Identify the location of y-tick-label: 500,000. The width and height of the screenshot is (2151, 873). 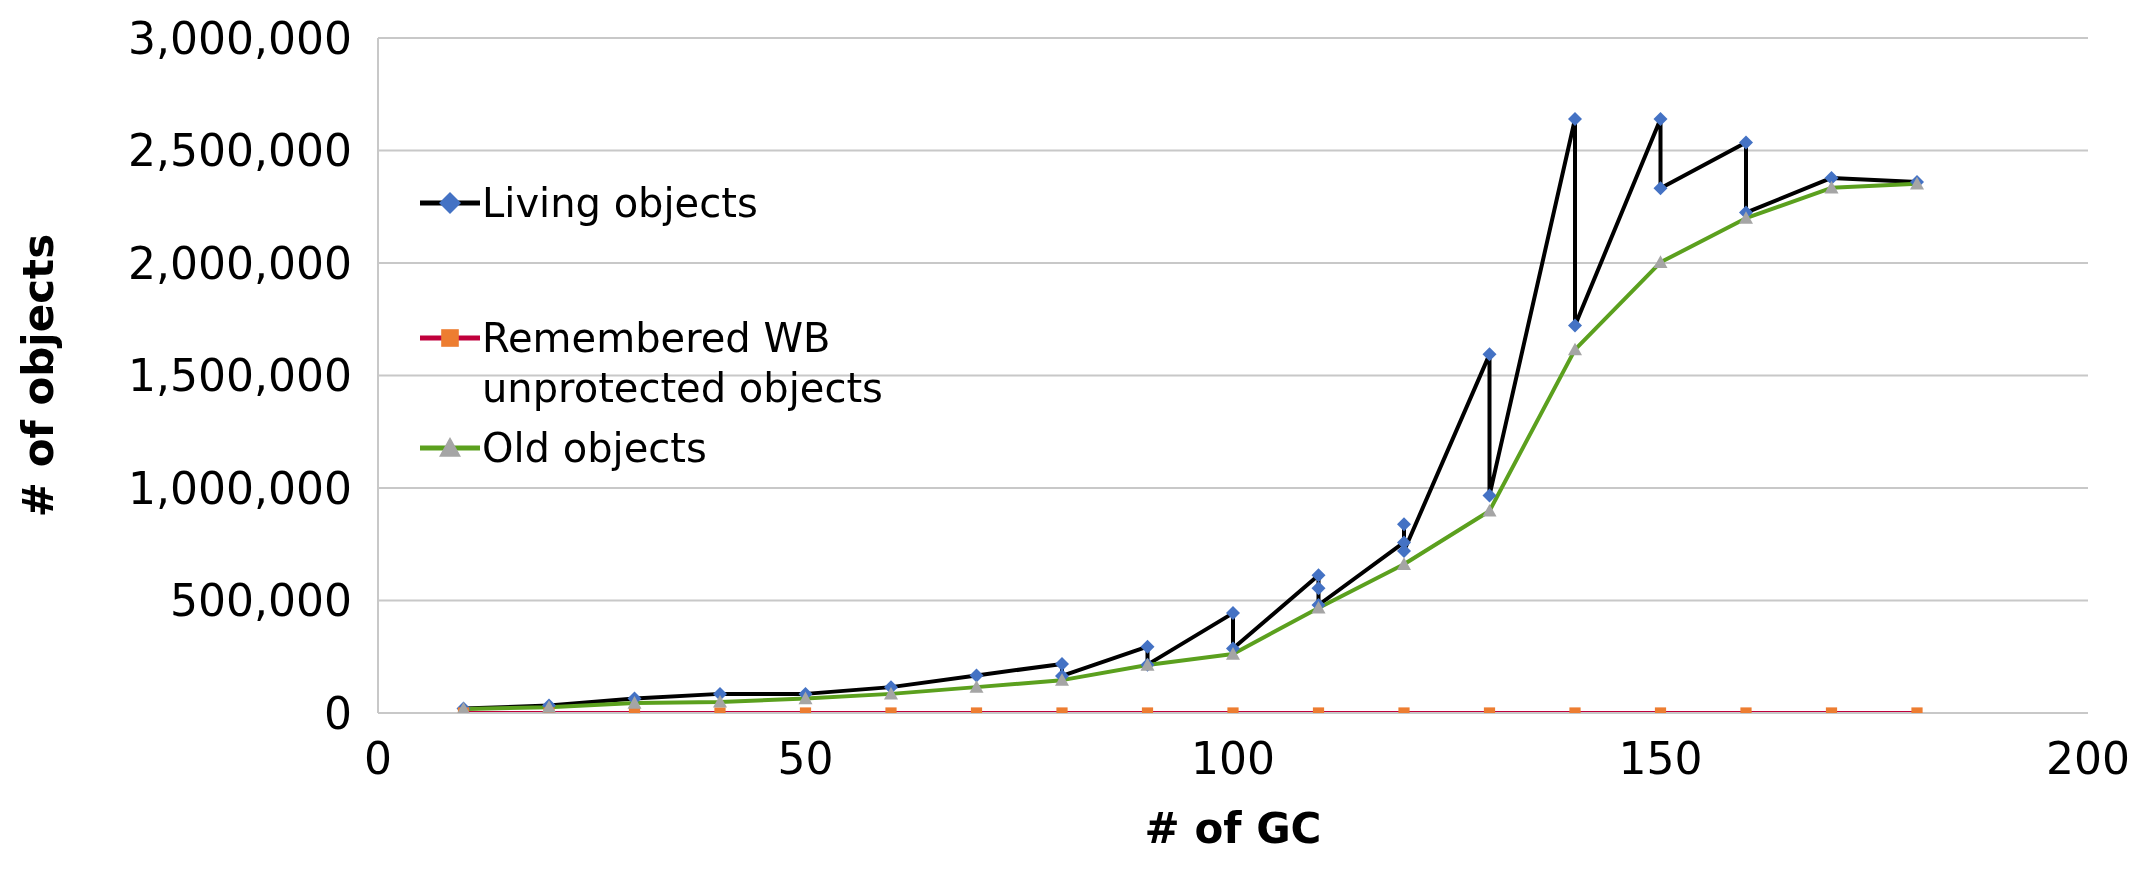
(261, 601).